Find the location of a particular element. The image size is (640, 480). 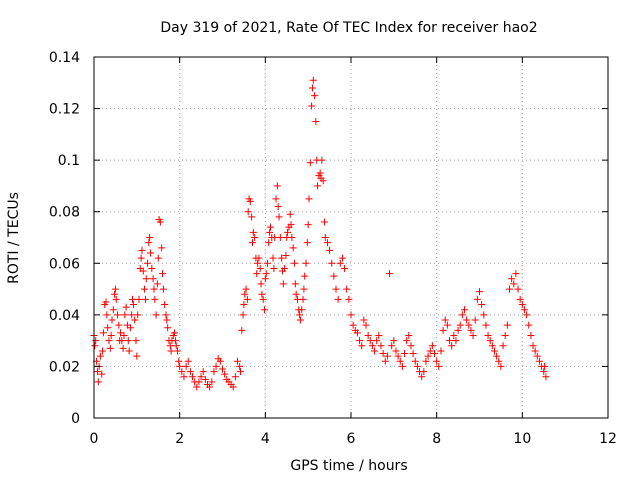

y-tick-label: 0.04 is located at coordinates (64, 316).